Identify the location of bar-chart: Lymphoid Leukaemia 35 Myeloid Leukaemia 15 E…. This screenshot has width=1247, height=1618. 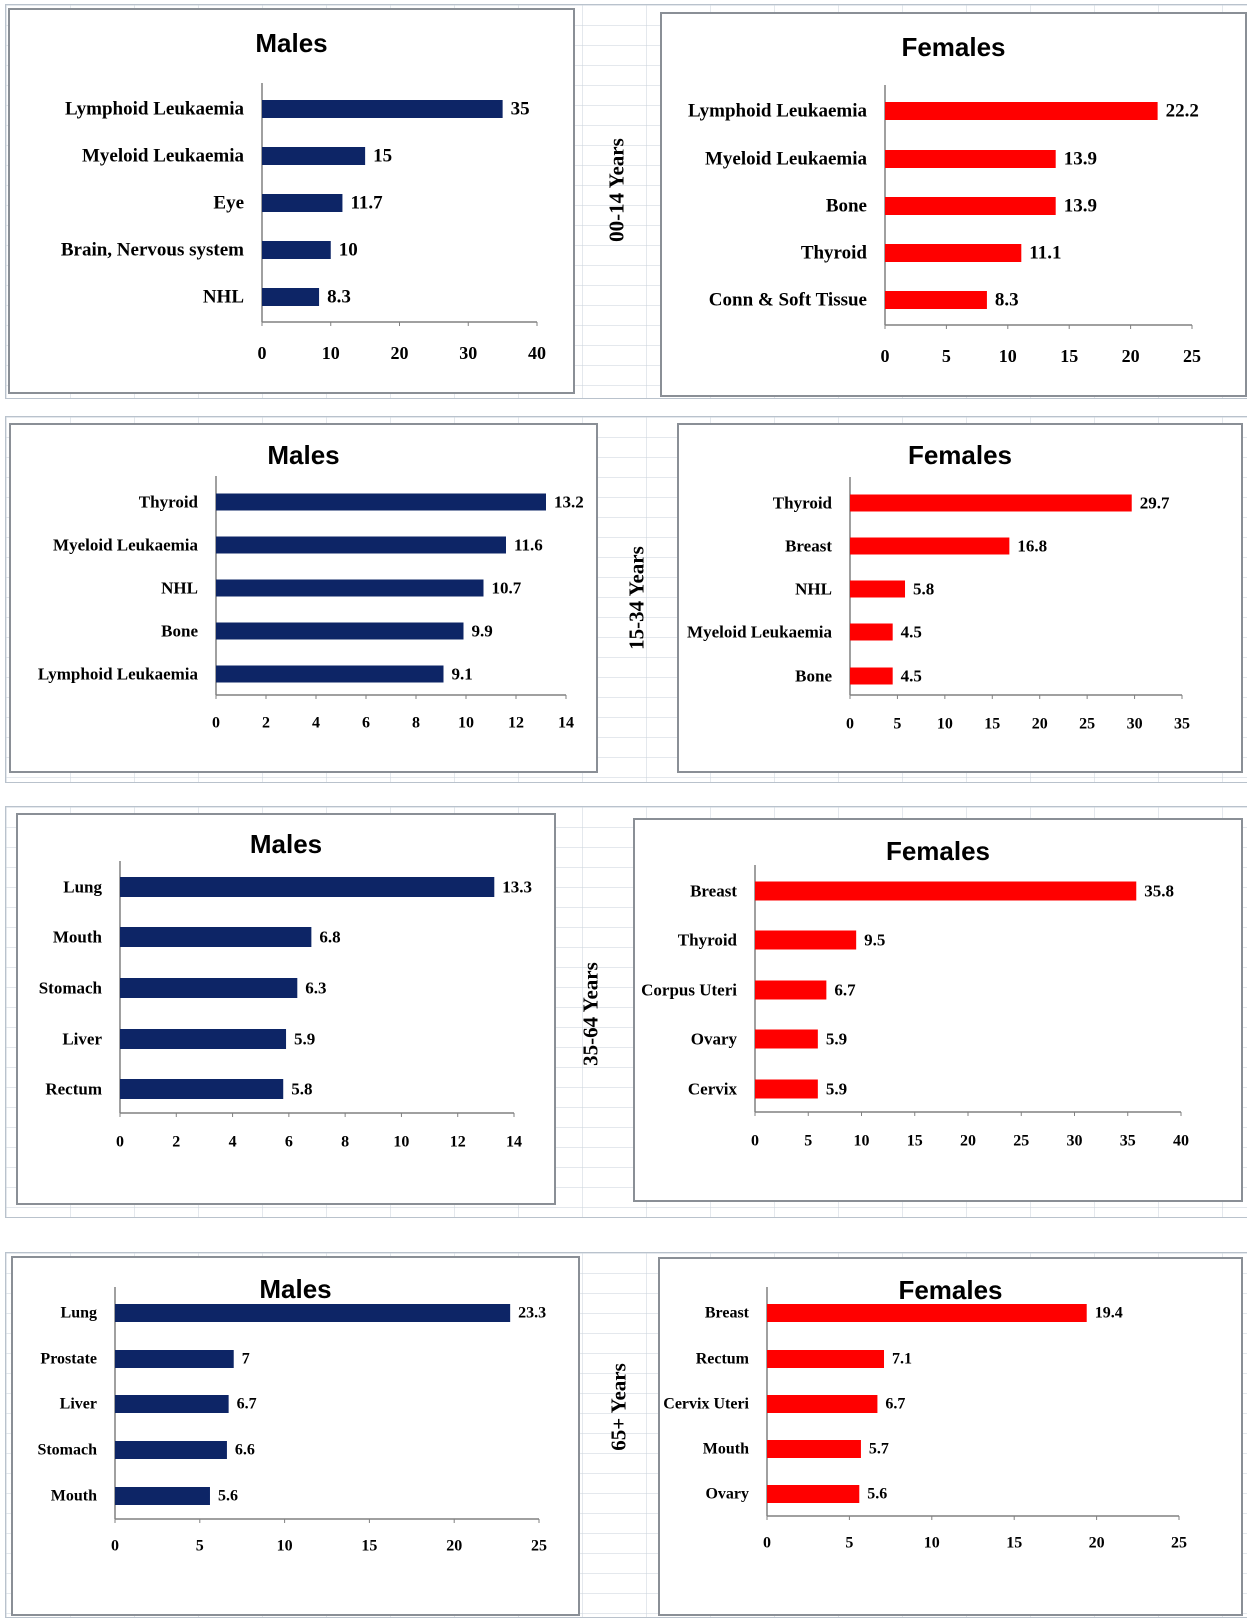
(303, 223).